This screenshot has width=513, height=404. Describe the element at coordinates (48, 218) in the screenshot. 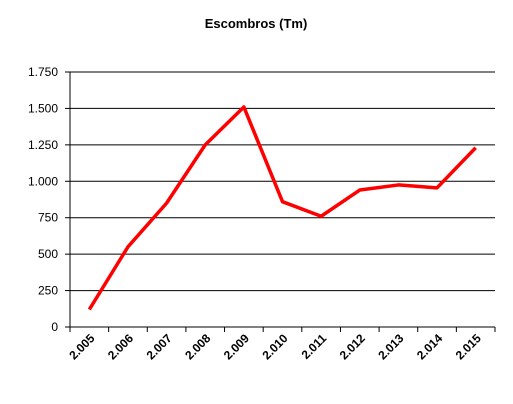

I see `y-tick-label: 750` at that location.